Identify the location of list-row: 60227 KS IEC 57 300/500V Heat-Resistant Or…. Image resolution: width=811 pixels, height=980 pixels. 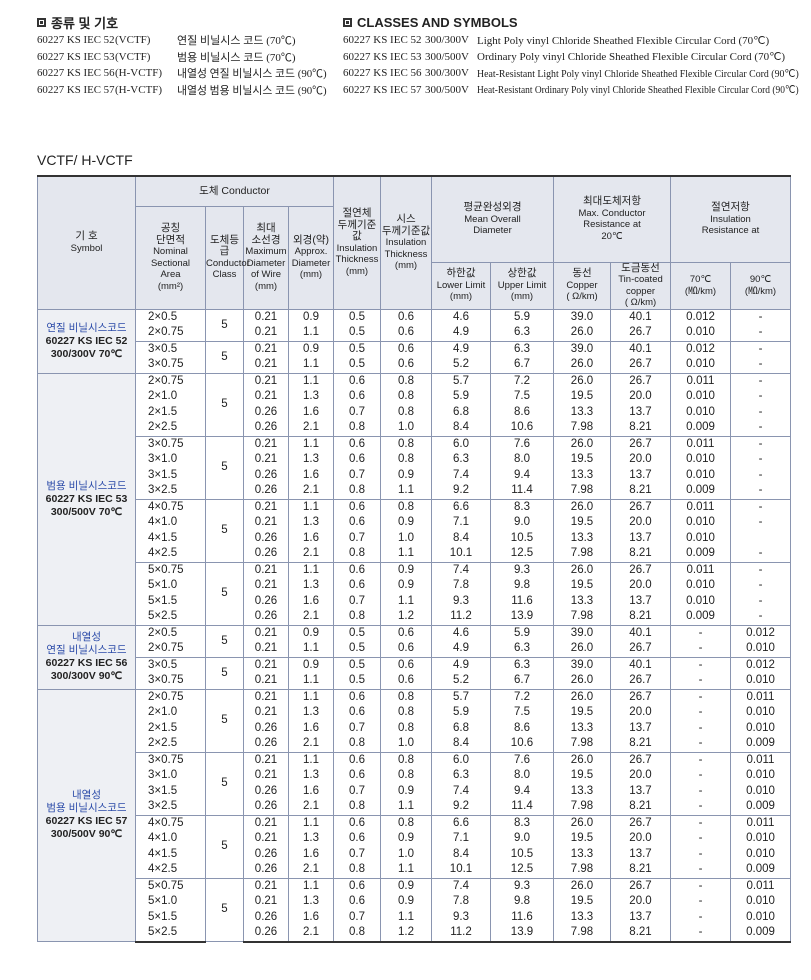
(573, 90).